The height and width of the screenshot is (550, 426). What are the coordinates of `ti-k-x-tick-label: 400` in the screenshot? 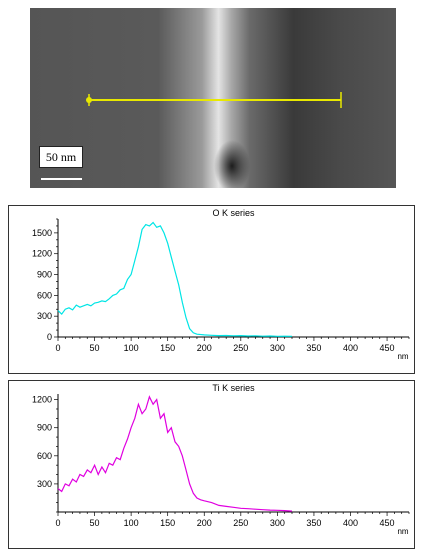 It's located at (350, 523).